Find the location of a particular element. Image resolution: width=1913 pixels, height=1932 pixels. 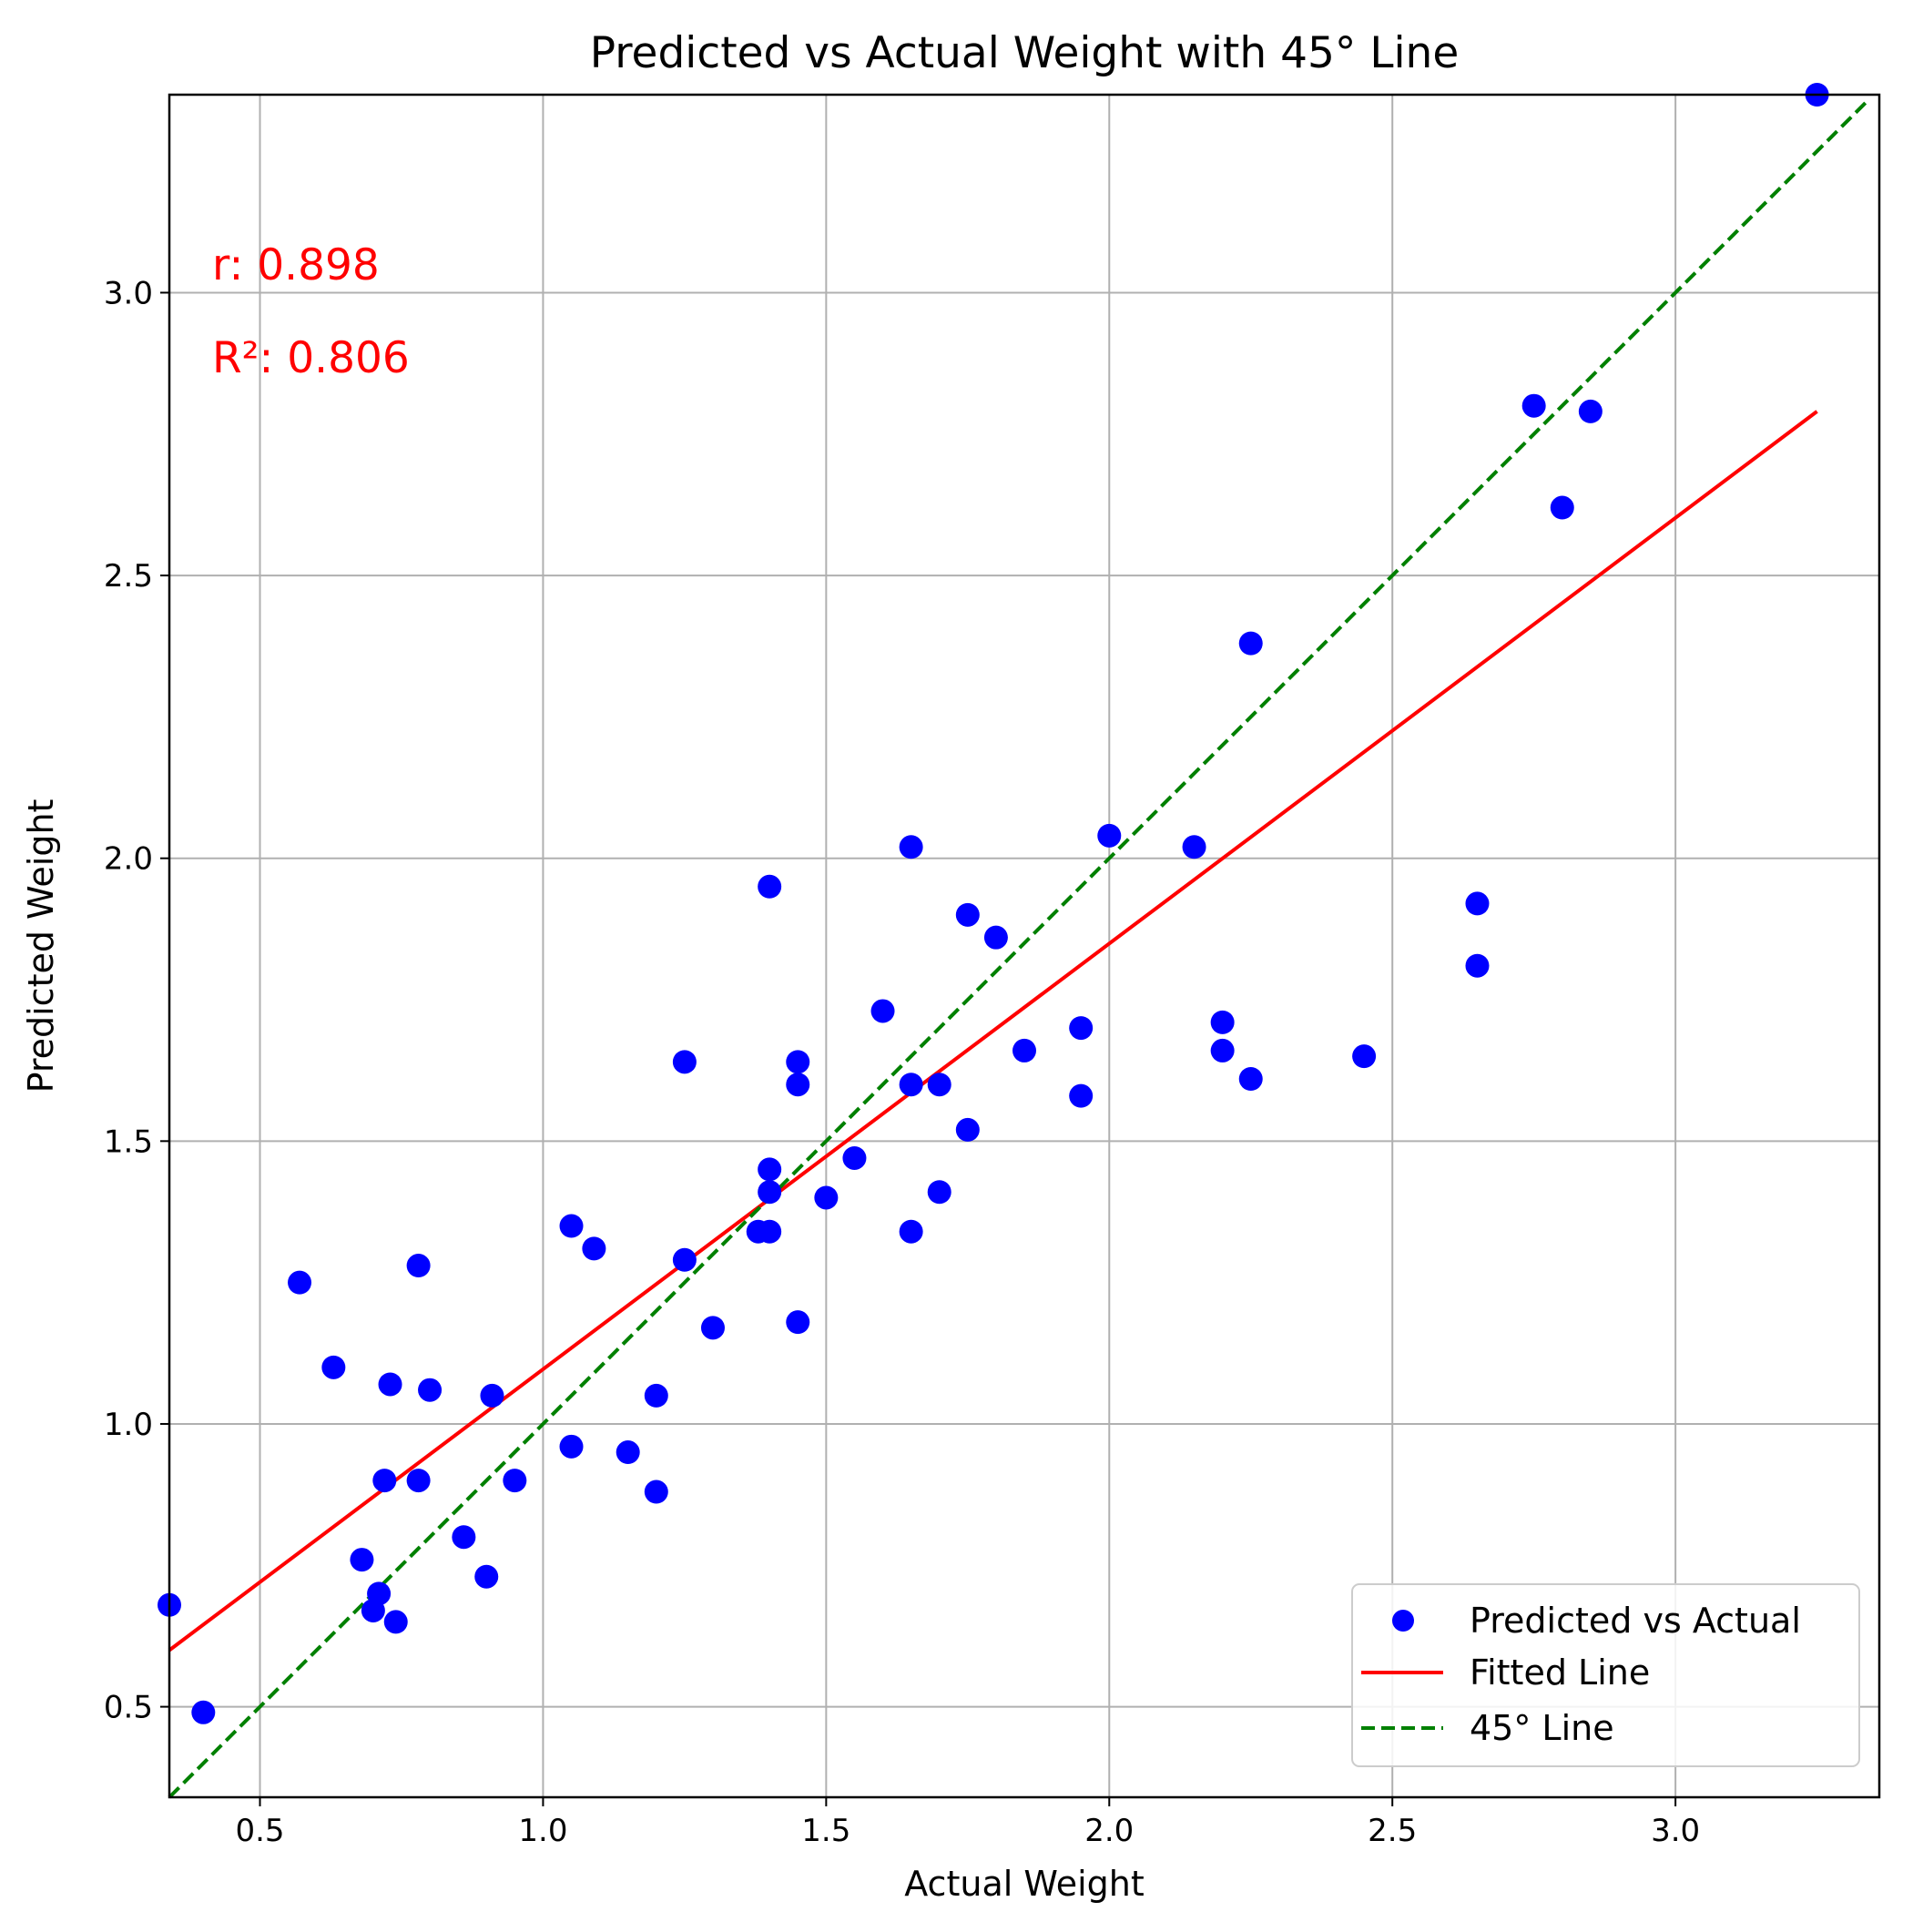

y-tick-label: 2.5 is located at coordinates (128, 576).